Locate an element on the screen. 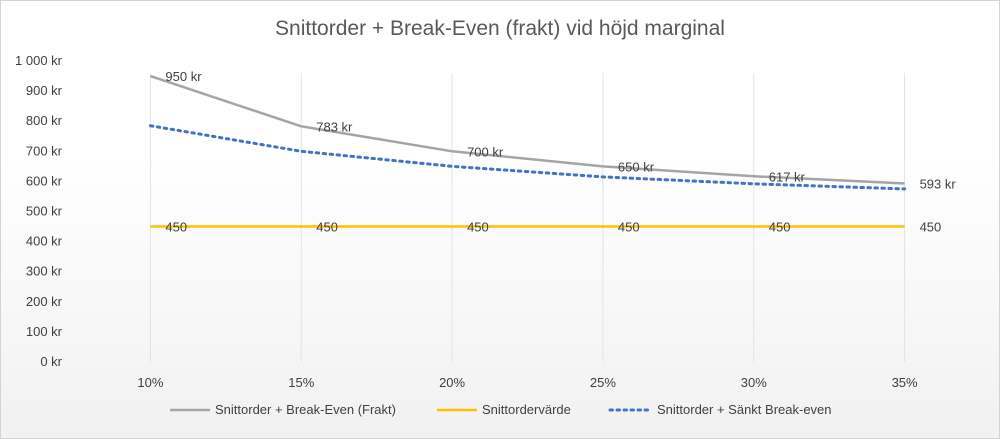 The height and width of the screenshot is (439, 1000). data-label: 650 kr is located at coordinates (636, 166).